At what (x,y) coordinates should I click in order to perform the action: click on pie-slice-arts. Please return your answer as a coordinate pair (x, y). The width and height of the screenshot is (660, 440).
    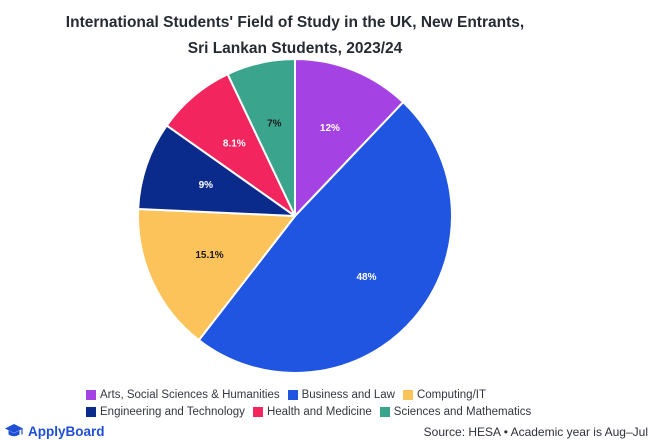
    Looking at the image, I should click on (349, 137).